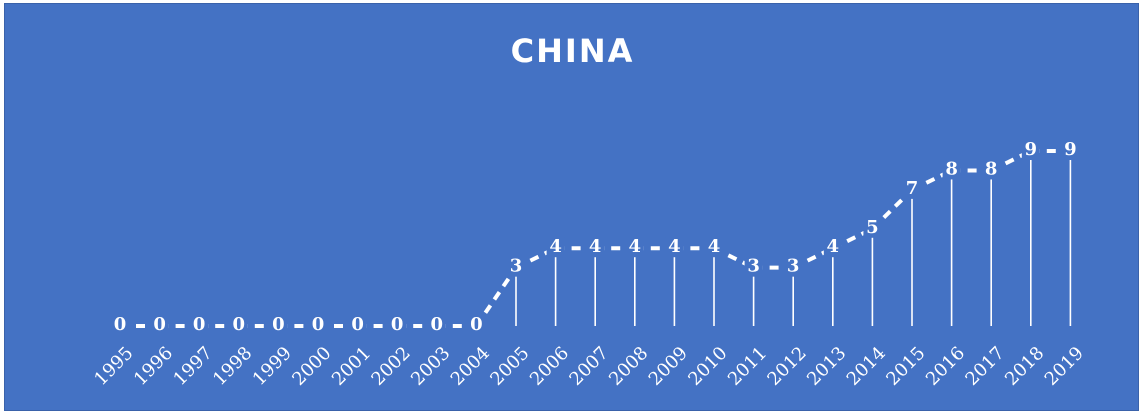 This screenshot has height=414, width=1143. I want to click on x-tick-label-2002: 2002, so click(390, 366).